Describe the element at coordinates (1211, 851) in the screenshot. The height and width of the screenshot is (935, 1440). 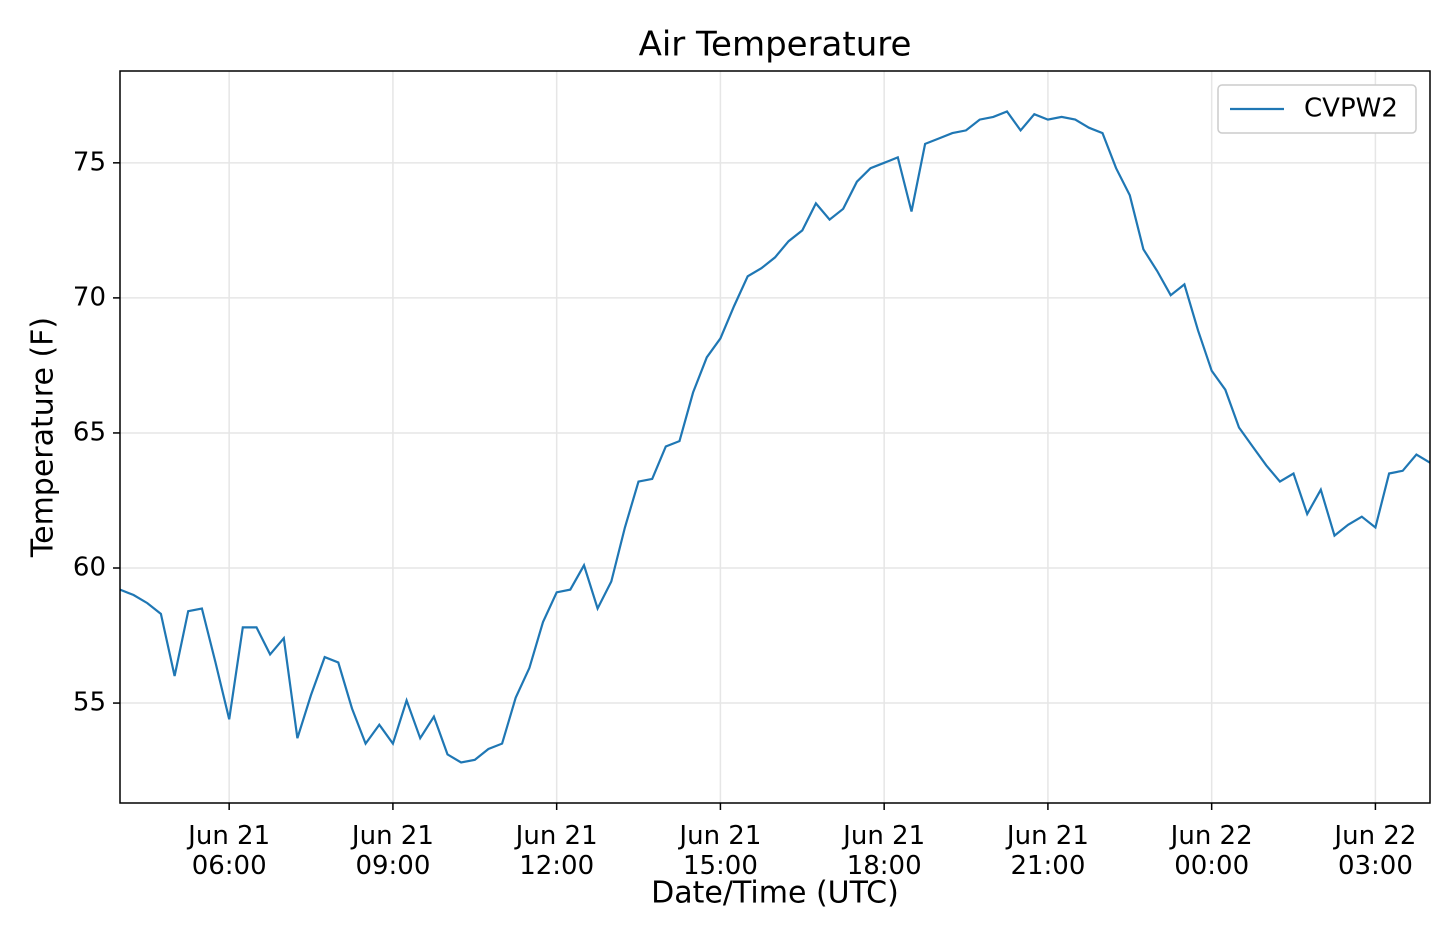
I see `x-tick-label: Jun 22 00:00` at that location.